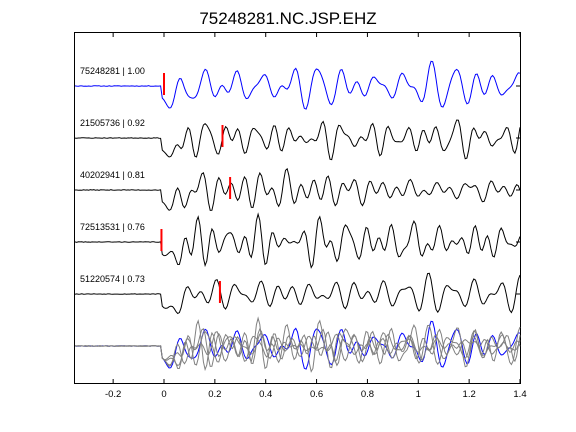 Image resolution: width=576 pixels, height=432 pixels. What do you see at coordinates (113, 394) in the screenshot?
I see `x-tick-label: -0.2` at bounding box center [113, 394].